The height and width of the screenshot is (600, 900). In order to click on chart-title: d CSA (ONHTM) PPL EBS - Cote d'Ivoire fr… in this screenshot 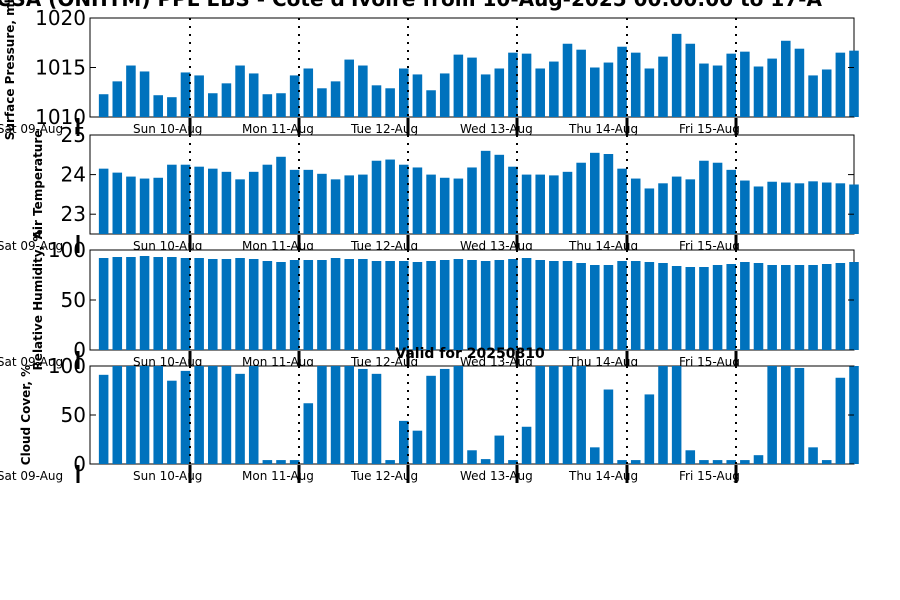, I will do `click(411, 5)`.